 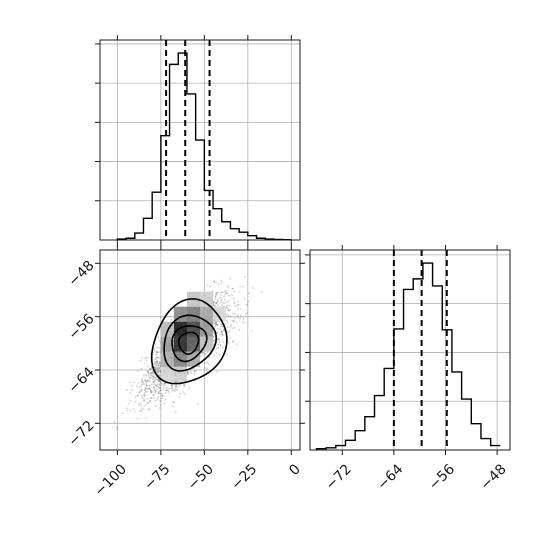 I want to click on right-panel-grid, so click(x=410, y=350).